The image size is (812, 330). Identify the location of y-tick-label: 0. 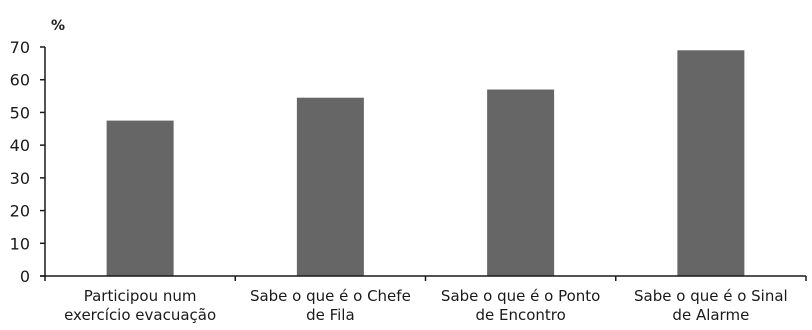
(25, 276).